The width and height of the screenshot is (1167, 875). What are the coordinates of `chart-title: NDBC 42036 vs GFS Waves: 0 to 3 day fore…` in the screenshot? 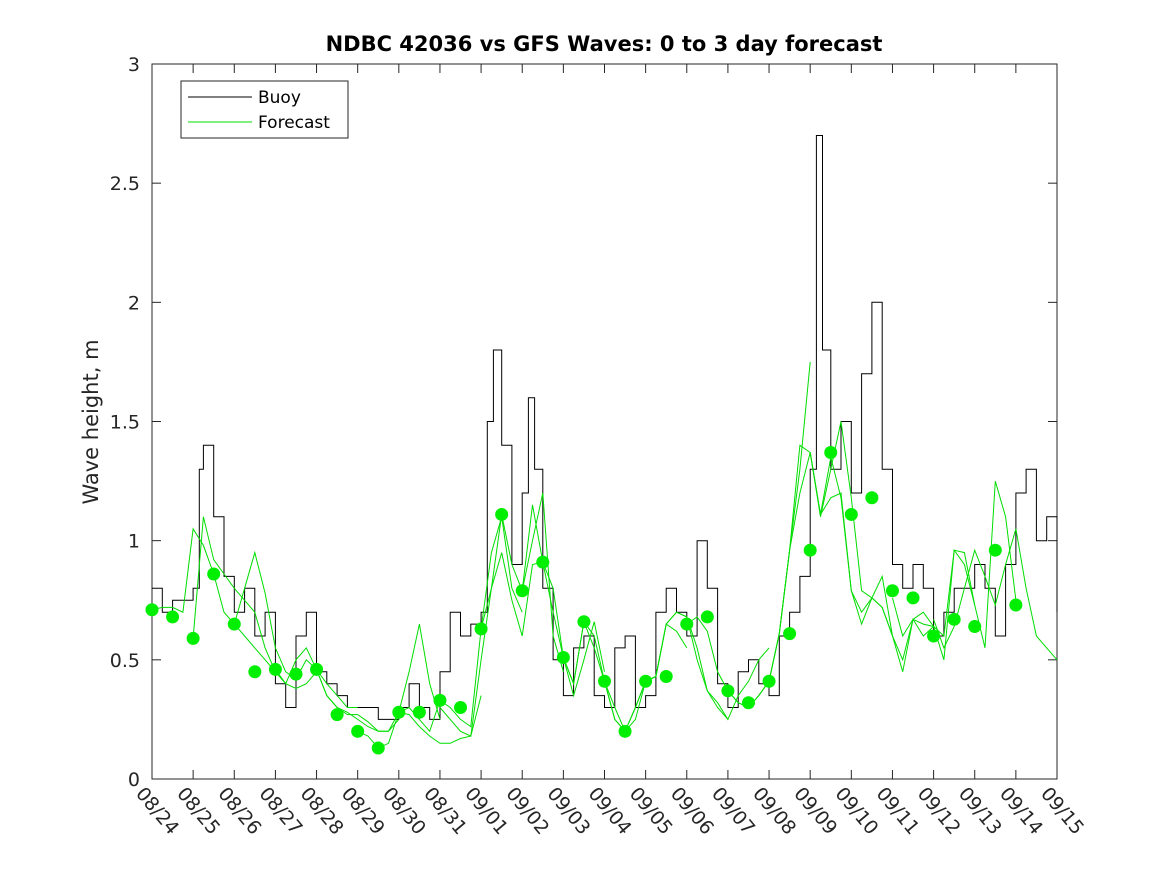 It's located at (604, 44).